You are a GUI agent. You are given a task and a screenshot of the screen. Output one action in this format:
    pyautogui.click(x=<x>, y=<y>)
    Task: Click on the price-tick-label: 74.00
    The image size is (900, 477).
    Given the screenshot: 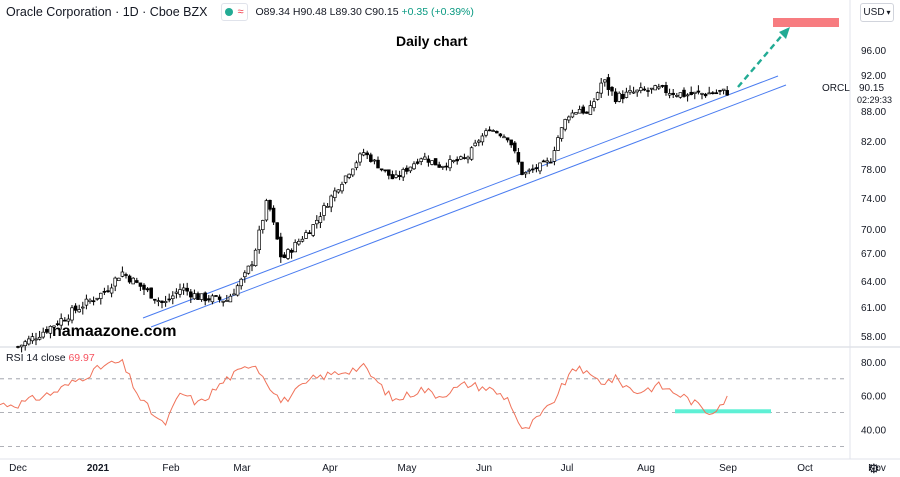 What is the action you would take?
    pyautogui.click(x=873, y=199)
    